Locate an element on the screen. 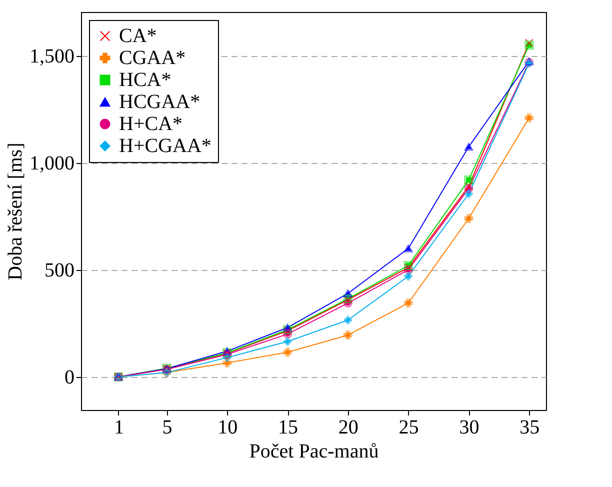 This screenshot has height=487, width=612. legend-label: H+CA* is located at coordinates (151, 124).